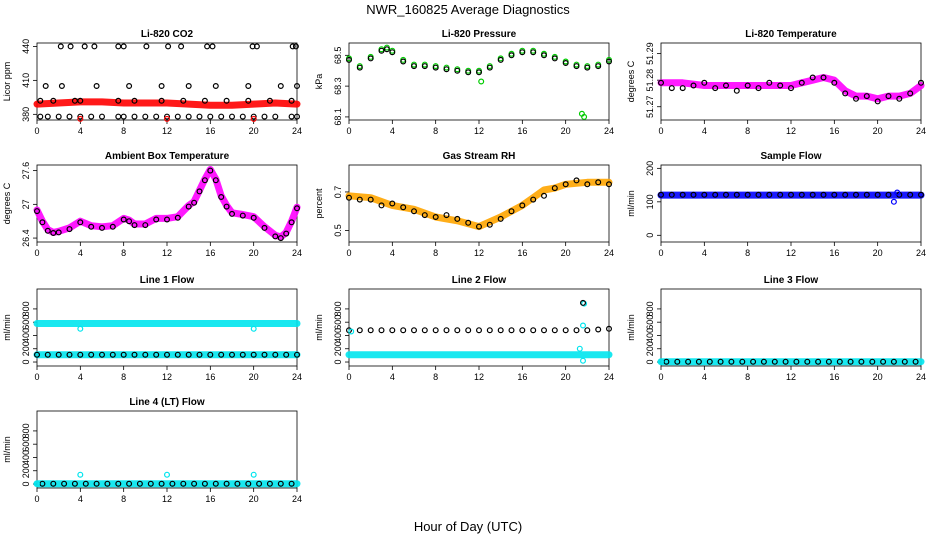 This screenshot has height=540, width=936. What do you see at coordinates (435, 131) in the screenshot?
I see `x-tick-label: 8` at bounding box center [435, 131].